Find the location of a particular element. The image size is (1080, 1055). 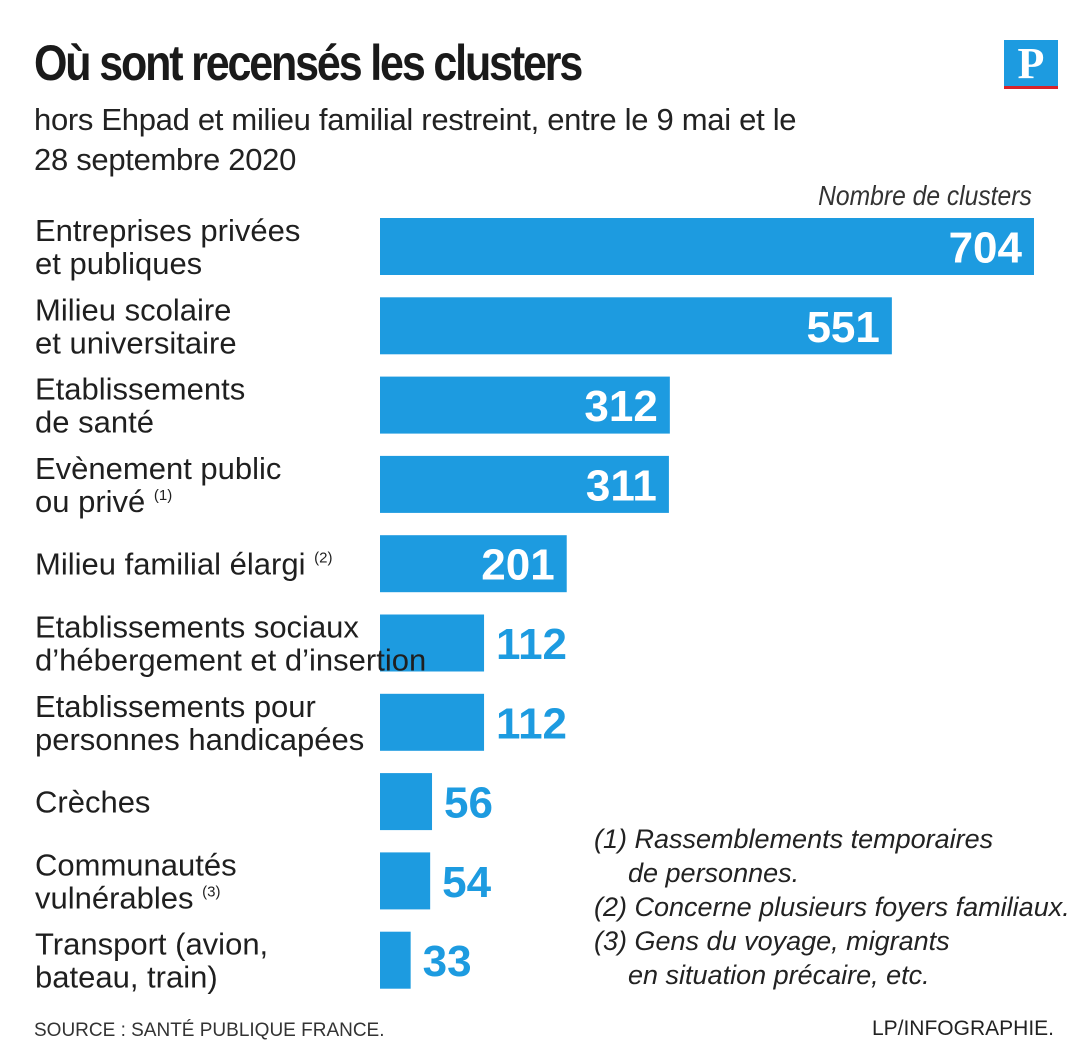

series-label: Nombre de clusters is located at coordinates (925, 195).